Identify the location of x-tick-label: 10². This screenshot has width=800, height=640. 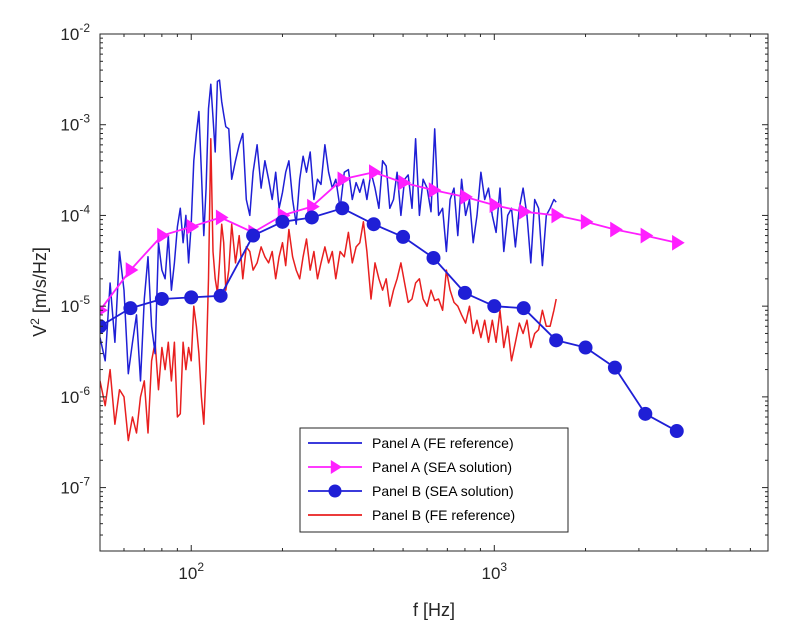
(191, 571).